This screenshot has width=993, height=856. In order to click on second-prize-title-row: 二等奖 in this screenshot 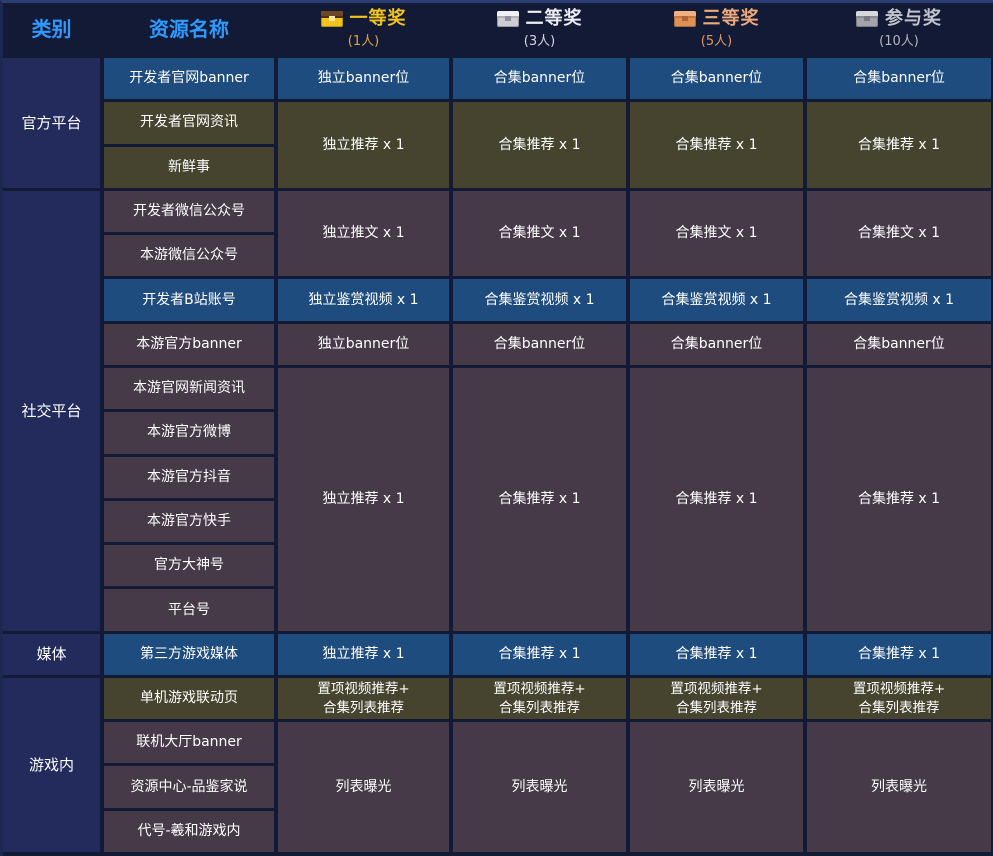, I will do `click(539, 19)`.